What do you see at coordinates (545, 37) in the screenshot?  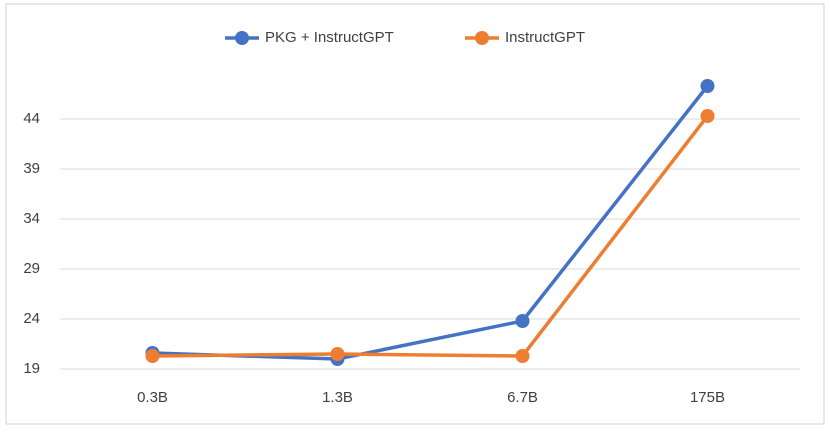 I see `legend-label: InstructGPT` at bounding box center [545, 37].